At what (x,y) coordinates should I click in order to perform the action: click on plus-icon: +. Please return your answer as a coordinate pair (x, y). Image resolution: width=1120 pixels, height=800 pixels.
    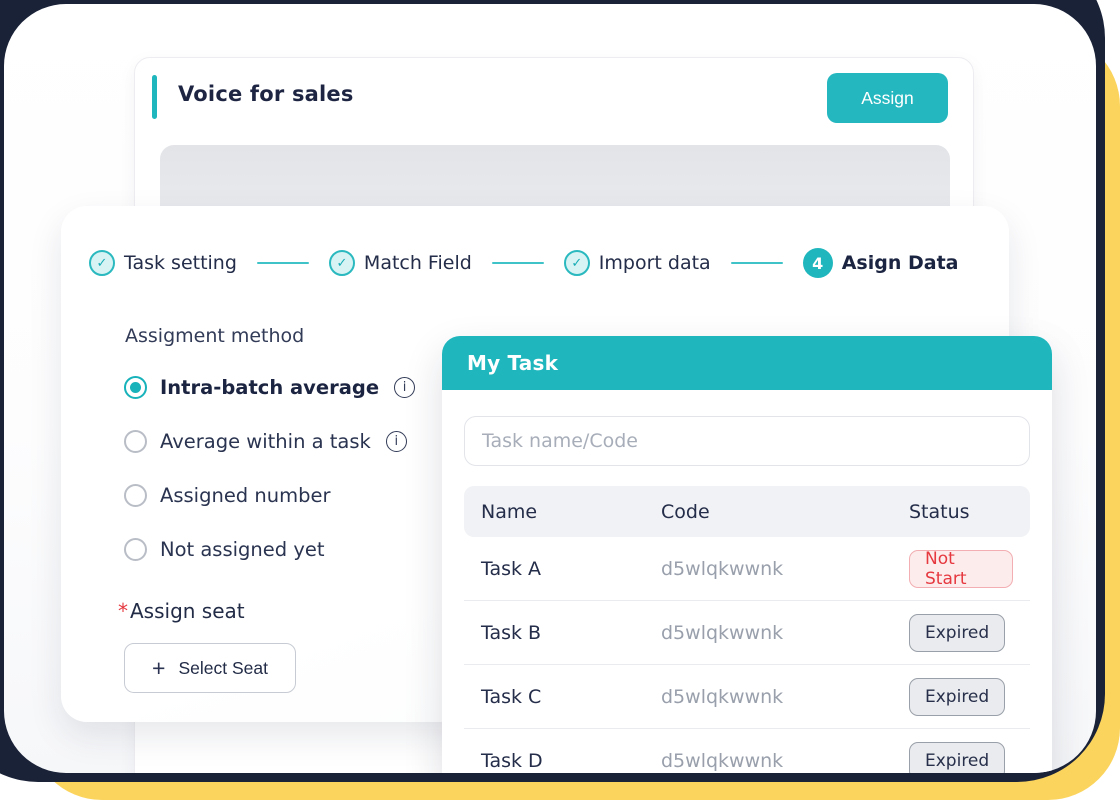
    Looking at the image, I should click on (159, 667).